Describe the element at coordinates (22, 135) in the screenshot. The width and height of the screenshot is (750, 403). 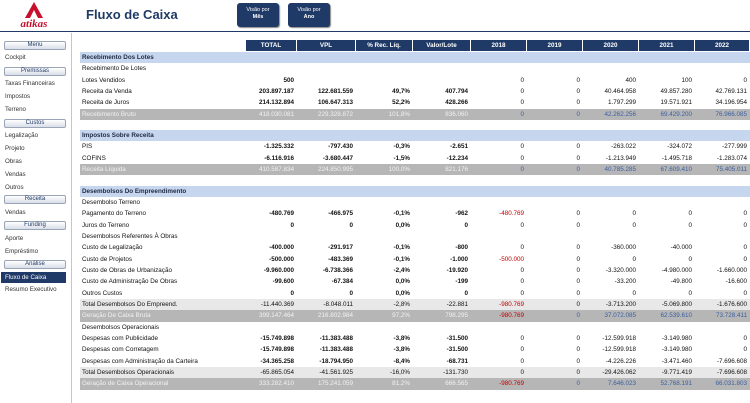
I see `sidebar-item-legalizacao: Legalização` at that location.